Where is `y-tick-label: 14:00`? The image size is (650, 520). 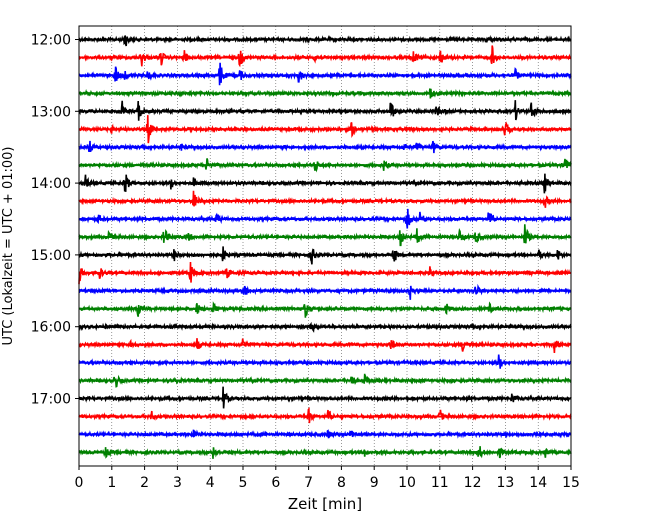 y-tick-label: 14:00 is located at coordinates (51, 184).